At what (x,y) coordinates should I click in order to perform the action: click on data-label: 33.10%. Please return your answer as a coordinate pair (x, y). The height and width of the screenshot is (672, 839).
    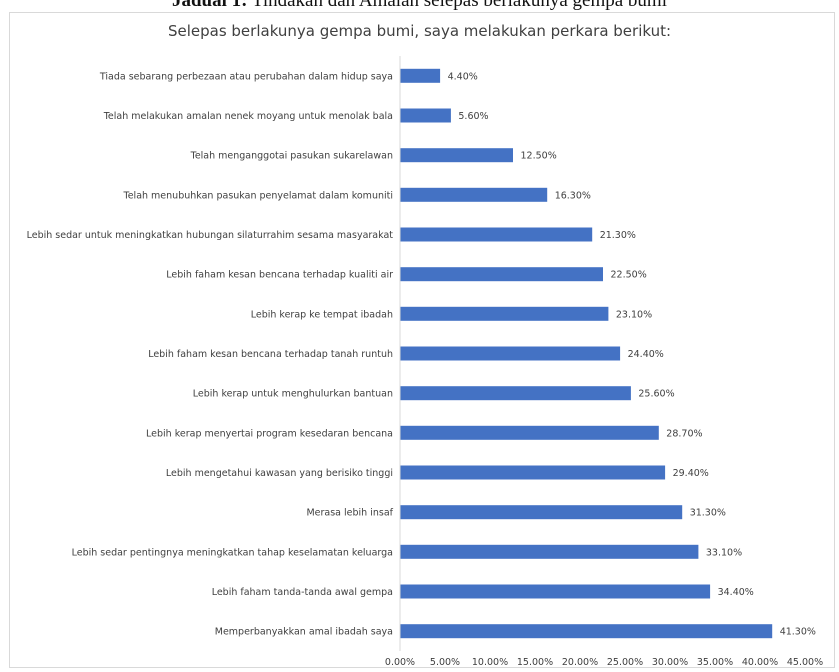
    Looking at the image, I should click on (724, 552).